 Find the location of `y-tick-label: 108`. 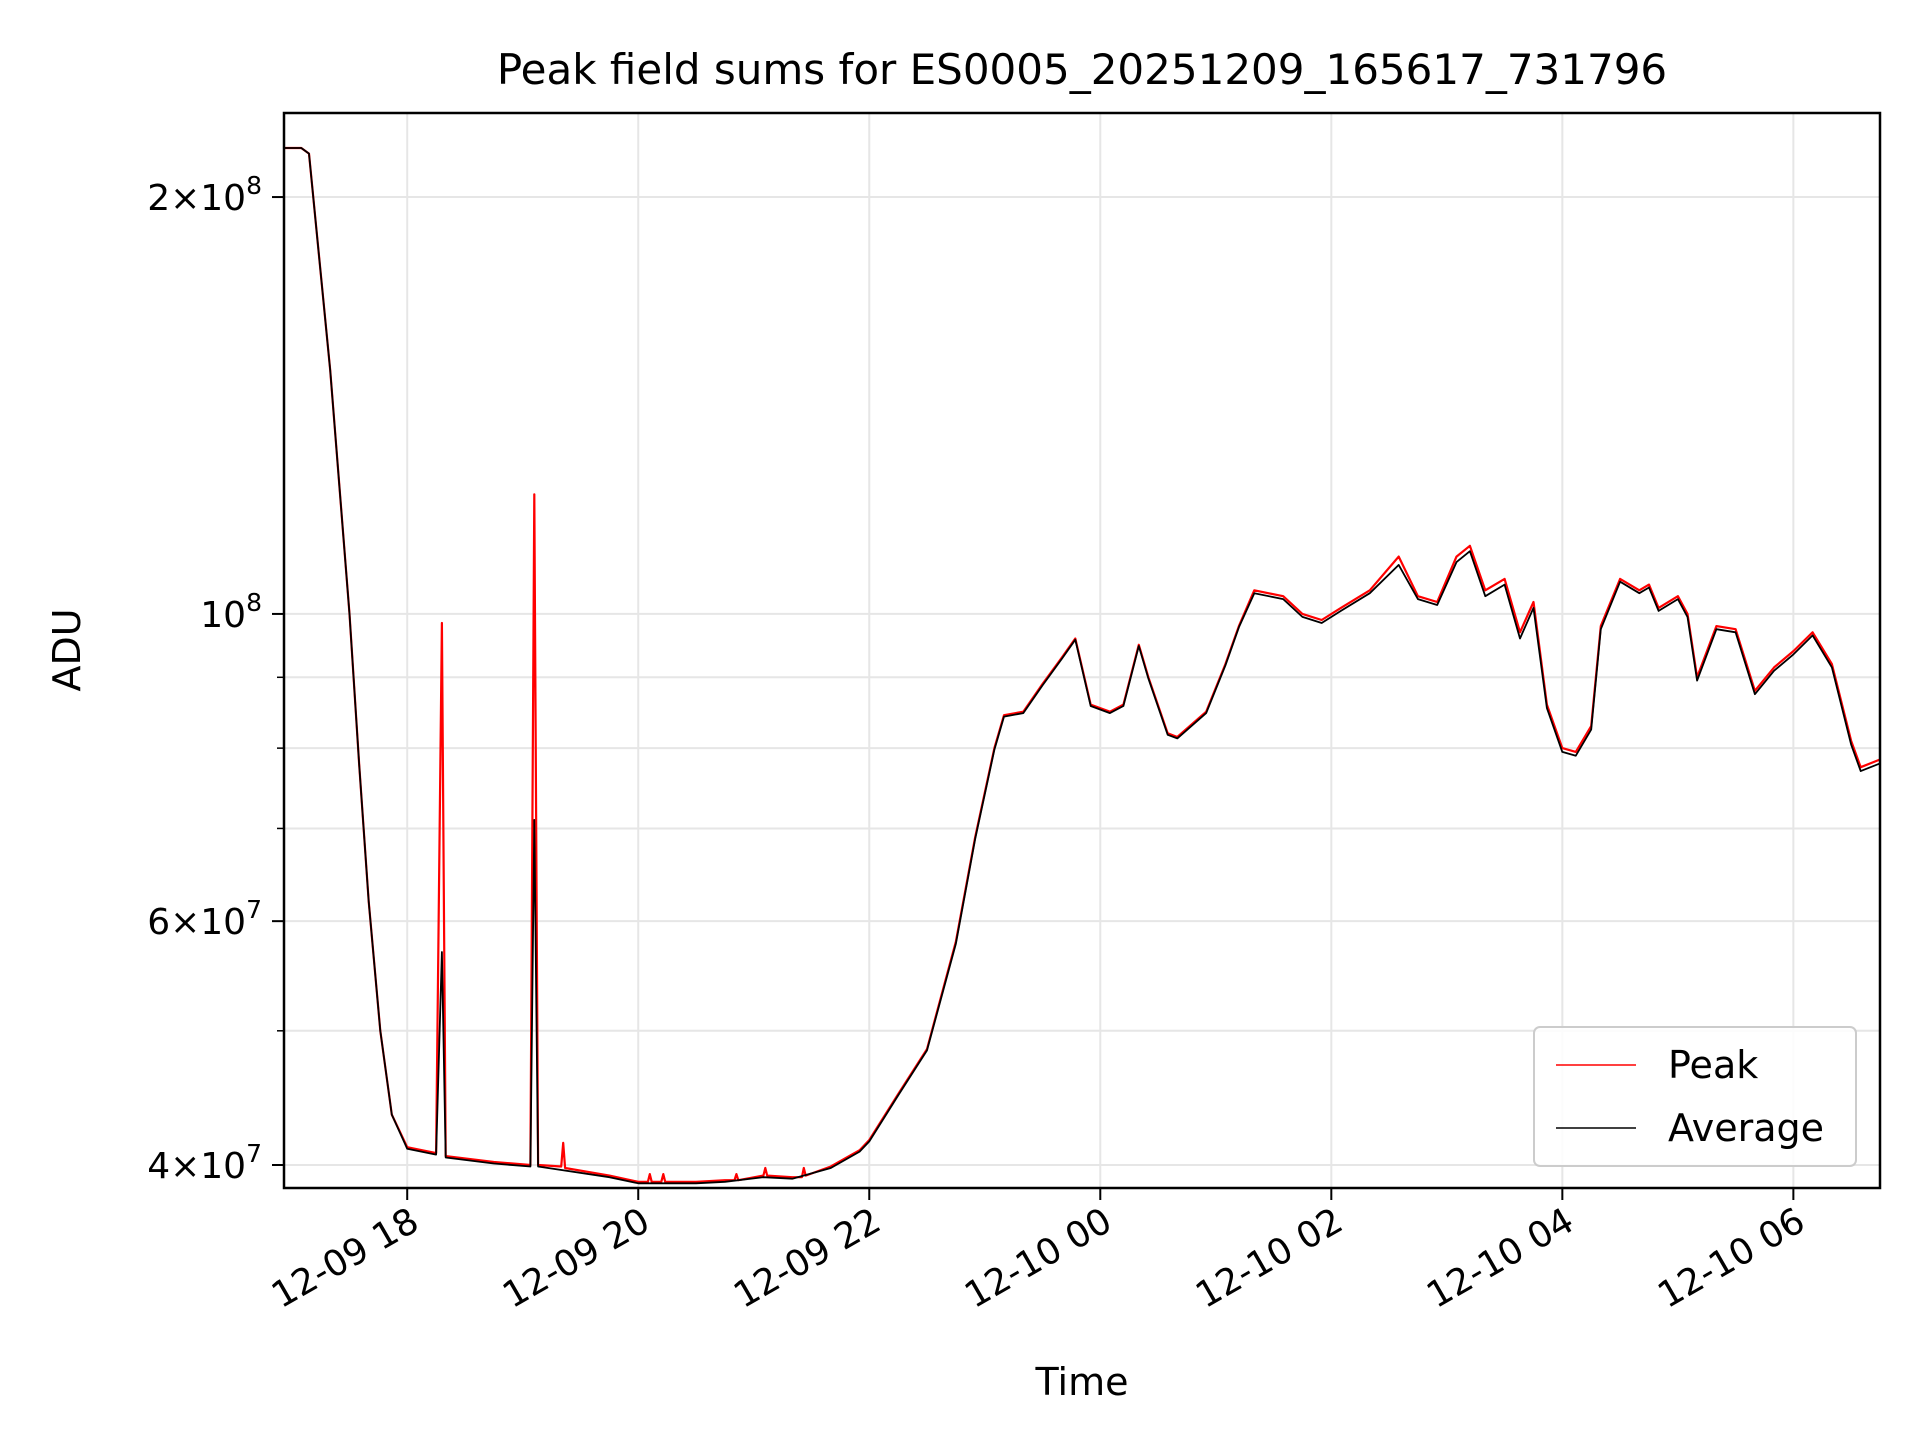

y-tick-label: 108 is located at coordinates (231, 612).